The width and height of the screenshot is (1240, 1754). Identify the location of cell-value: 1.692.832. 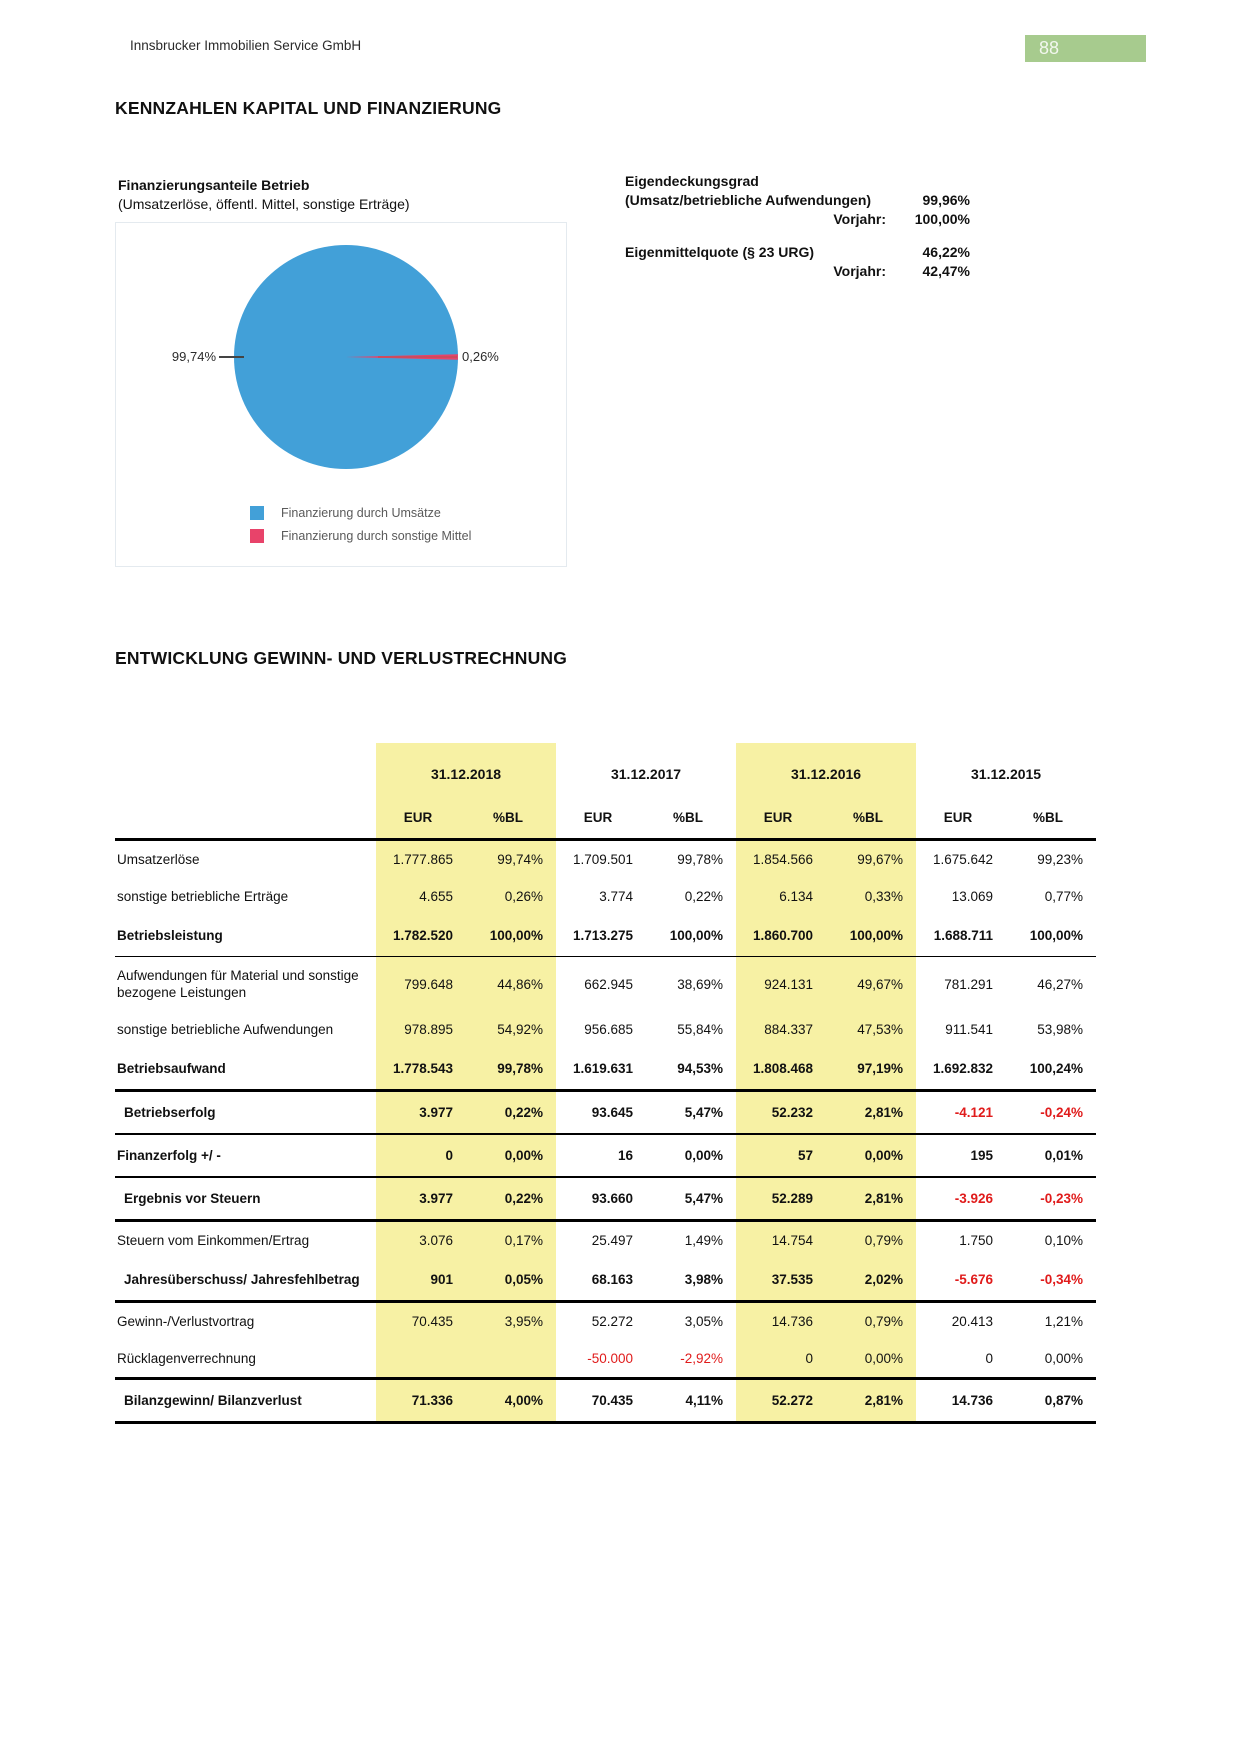
(963, 1068).